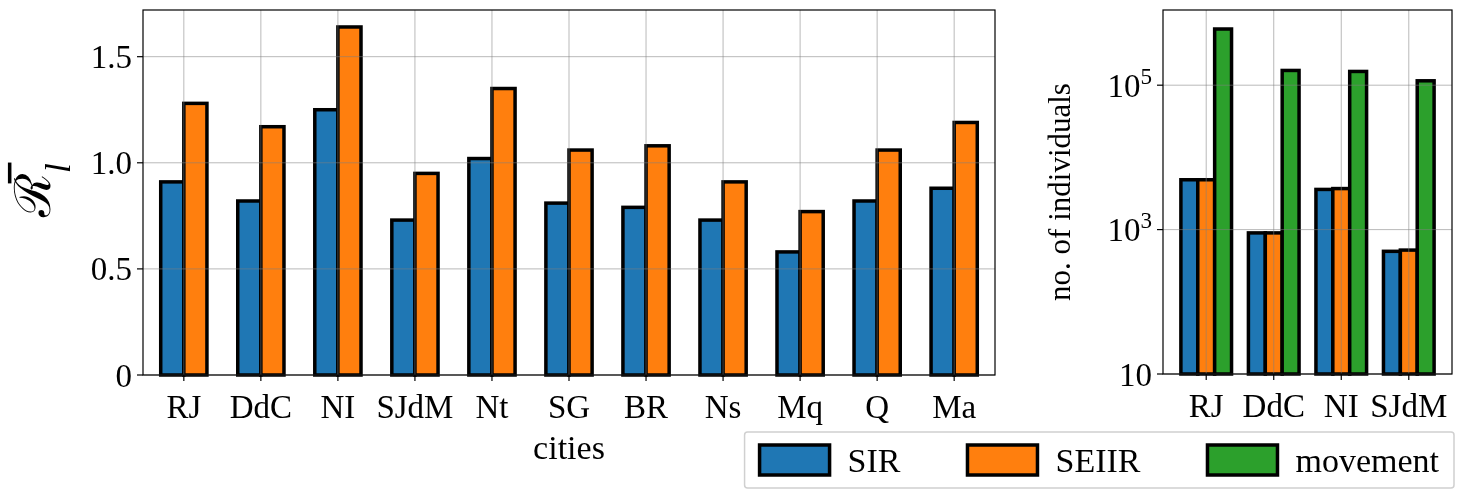 The width and height of the screenshot is (1458, 490). I want to click on x-tick-label: Q, so click(877, 407).